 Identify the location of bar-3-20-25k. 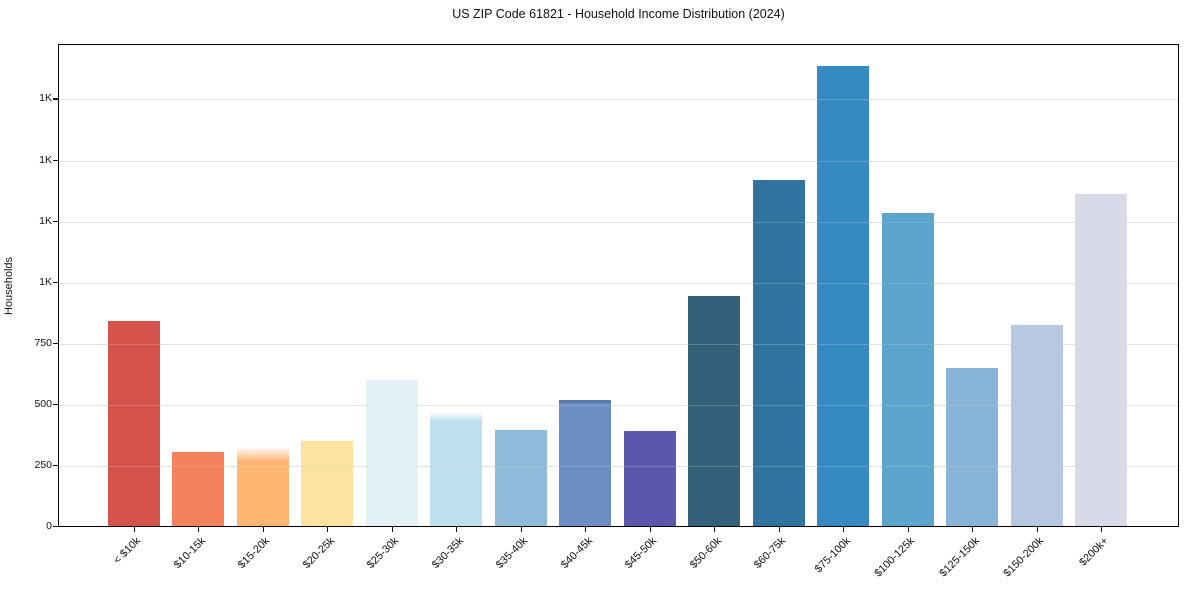
(327, 483).